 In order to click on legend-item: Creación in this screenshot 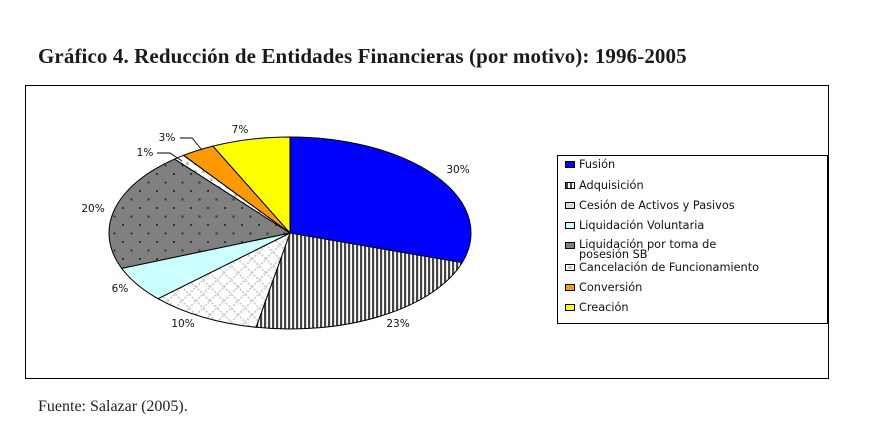, I will do `click(597, 307)`.